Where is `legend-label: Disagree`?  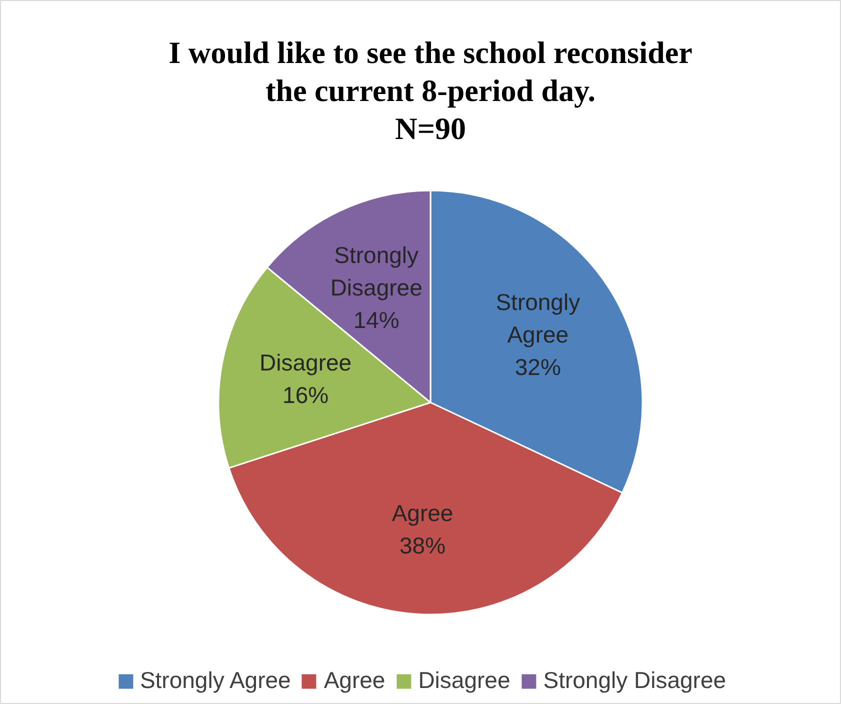
legend-label: Disagree is located at coordinates (464, 680).